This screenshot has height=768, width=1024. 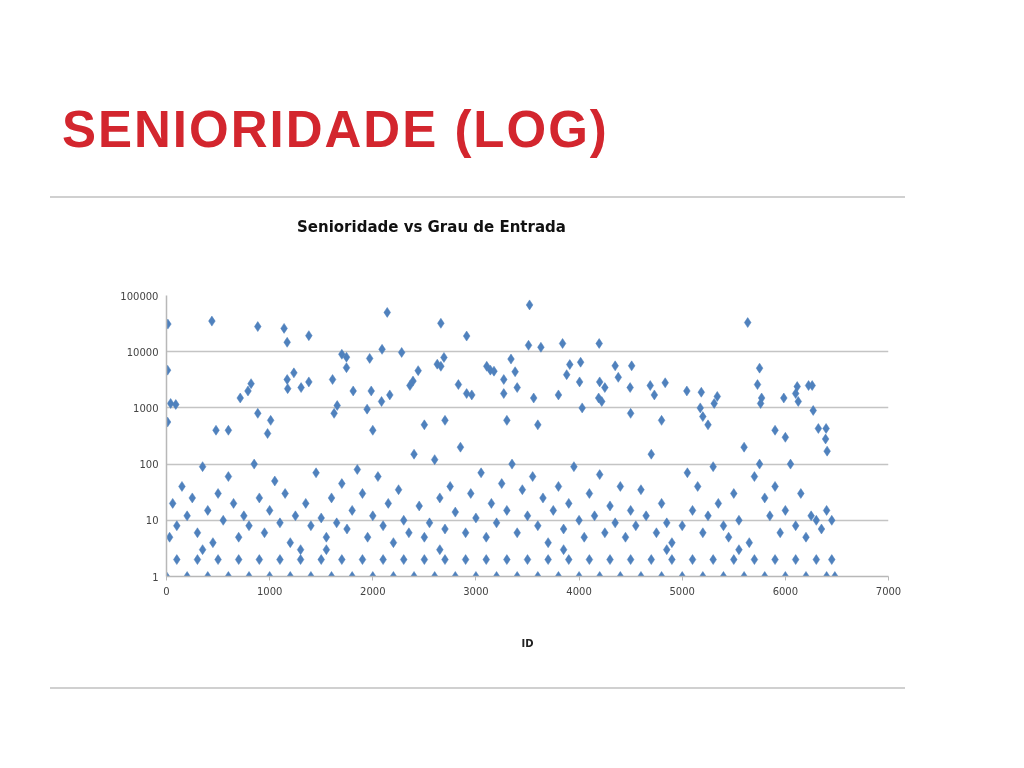 What do you see at coordinates (682, 591) in the screenshot?
I see `x-tick-label: 5000` at bounding box center [682, 591].